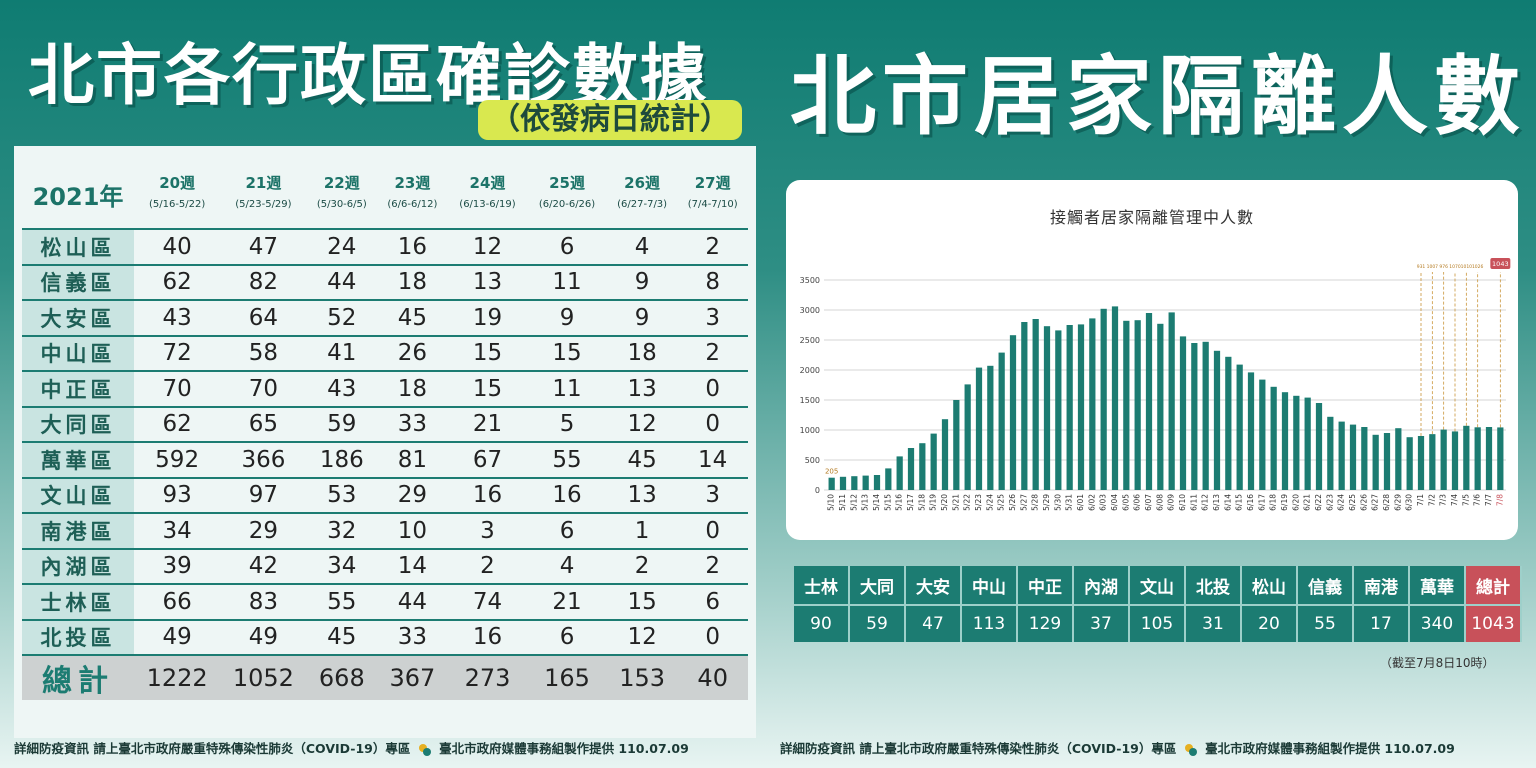 The height and width of the screenshot is (768, 1536). What do you see at coordinates (712, 204) in the screenshot?
I see `week-range: (7/4-7/10)` at bounding box center [712, 204].